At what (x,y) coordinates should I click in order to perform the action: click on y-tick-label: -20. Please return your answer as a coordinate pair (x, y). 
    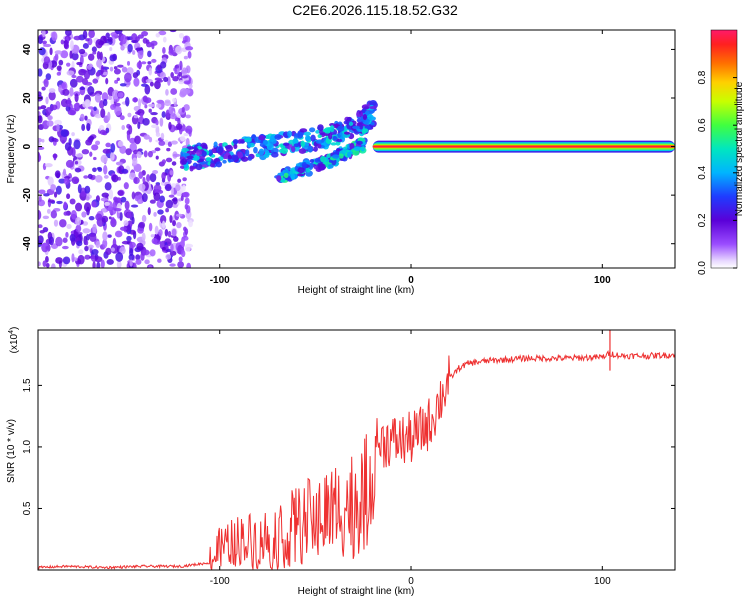
    Looking at the image, I should click on (27, 194).